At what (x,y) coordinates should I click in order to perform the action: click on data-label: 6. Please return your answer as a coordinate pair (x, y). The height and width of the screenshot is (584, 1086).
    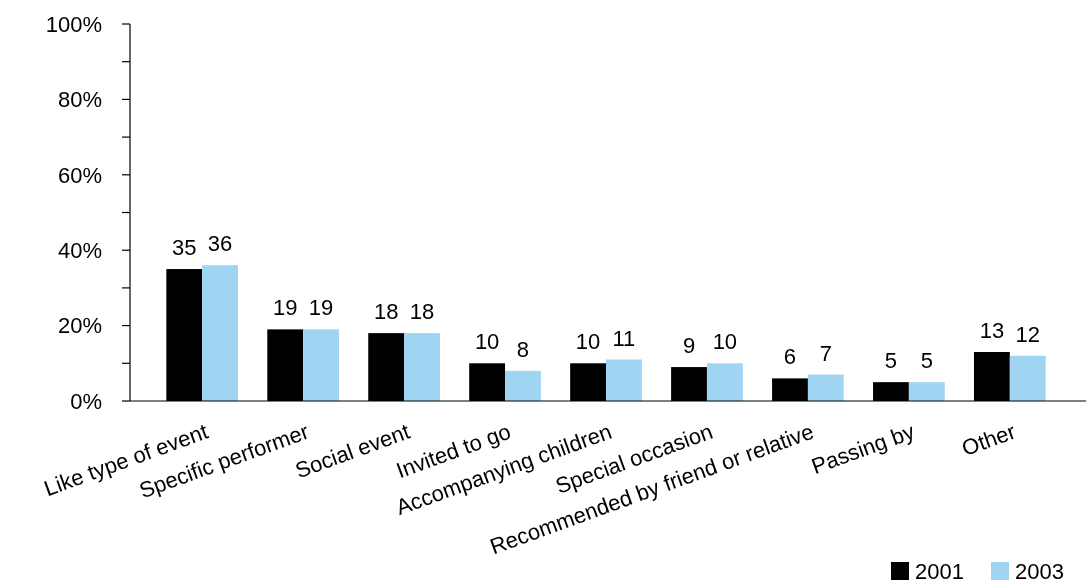
    Looking at the image, I should click on (790, 357).